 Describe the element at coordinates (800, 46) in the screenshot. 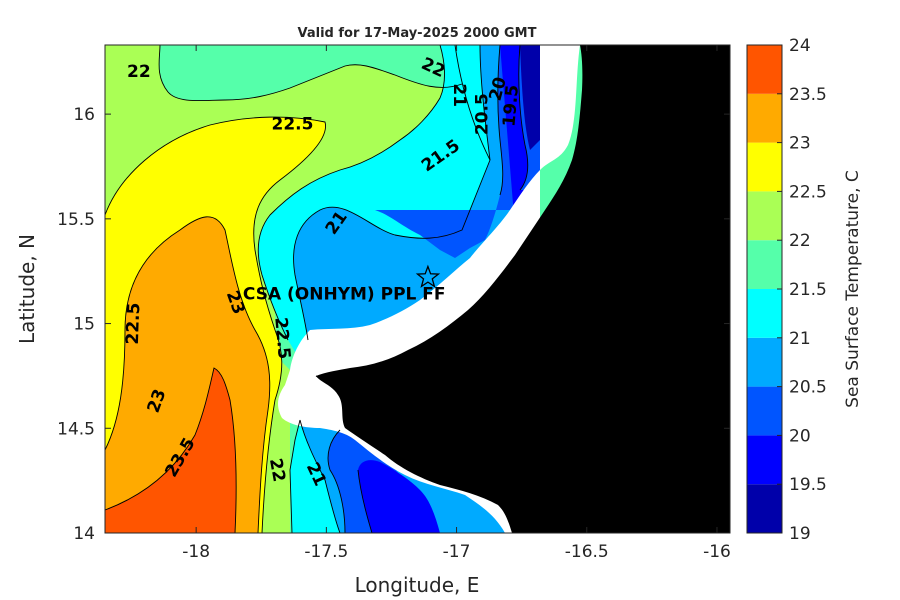

I see `colorbar-tick-label: 24` at that location.